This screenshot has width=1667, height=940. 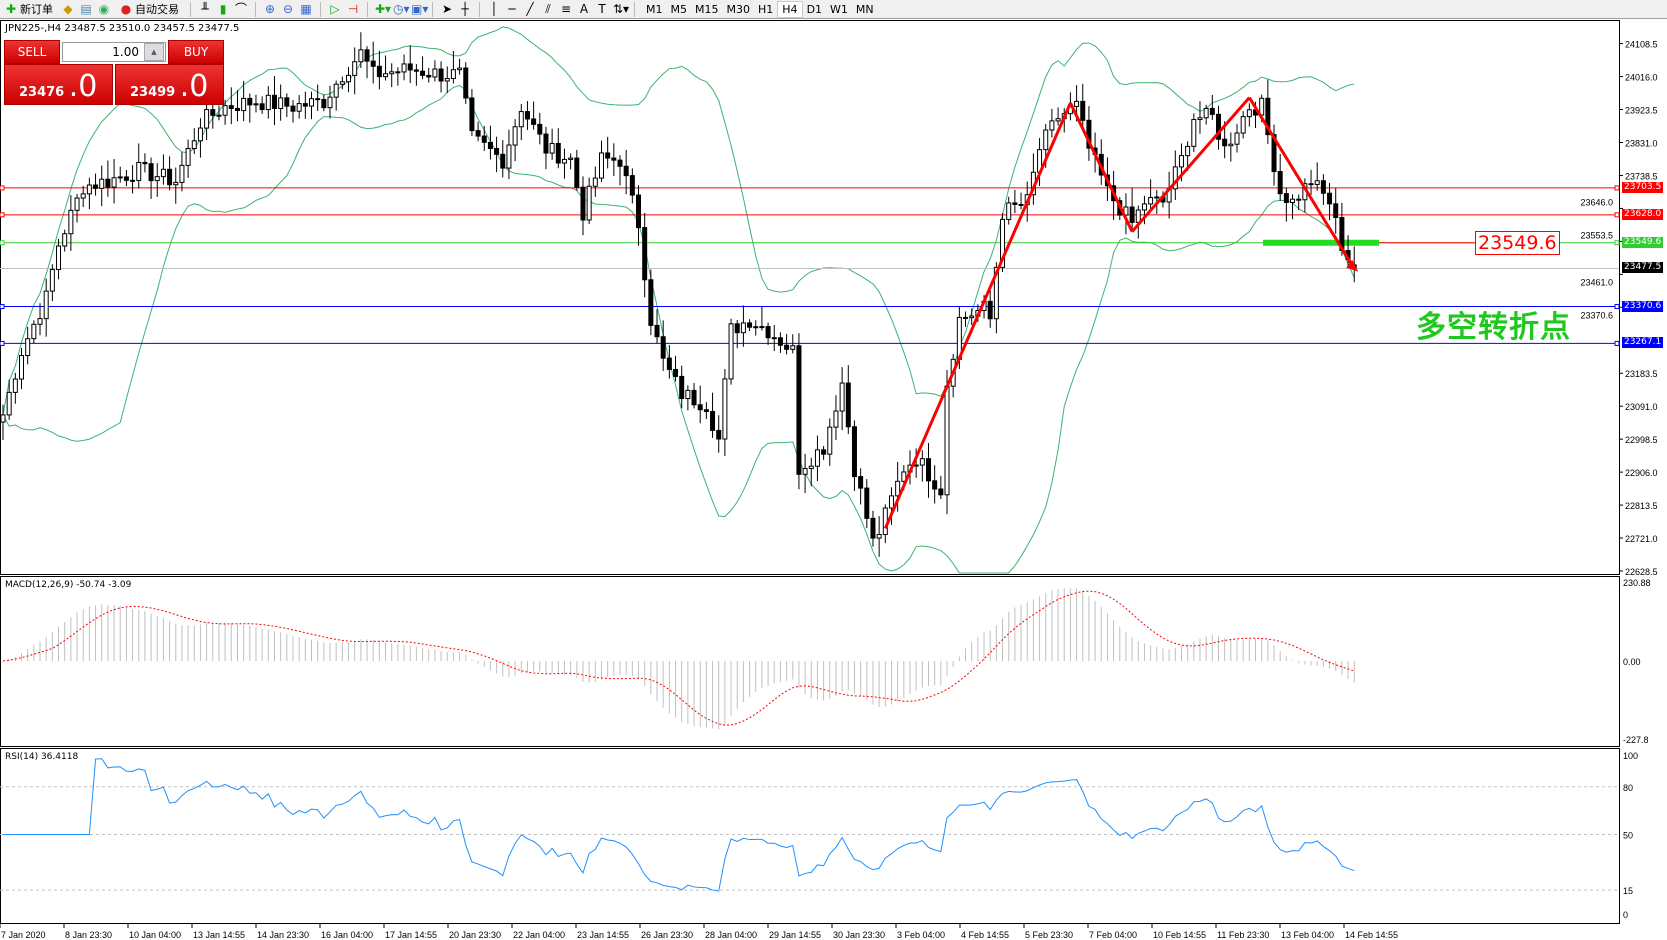 What do you see at coordinates (223, 9) in the screenshot?
I see `candle-chart-icon: ▮` at bounding box center [223, 9].